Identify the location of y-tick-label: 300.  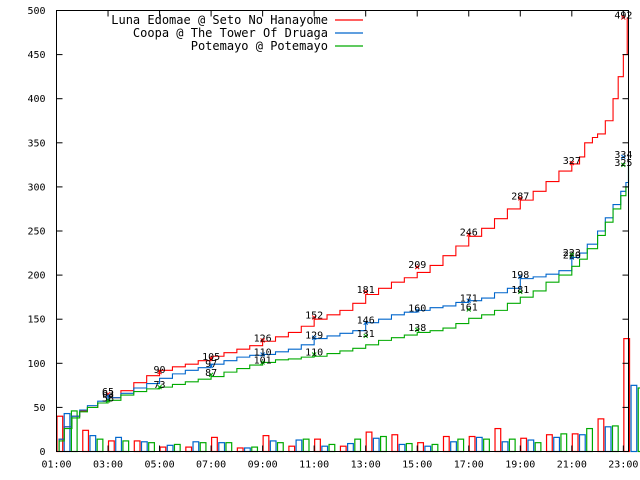
(36, 187).